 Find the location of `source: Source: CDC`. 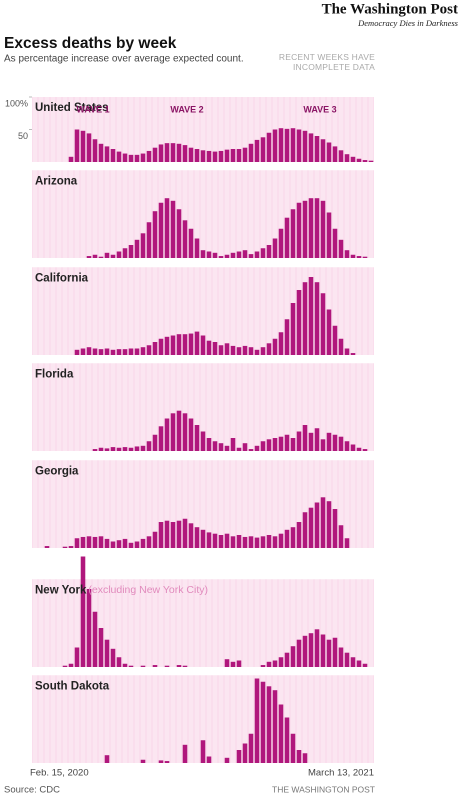

source: Source: CDC is located at coordinates (32, 790).